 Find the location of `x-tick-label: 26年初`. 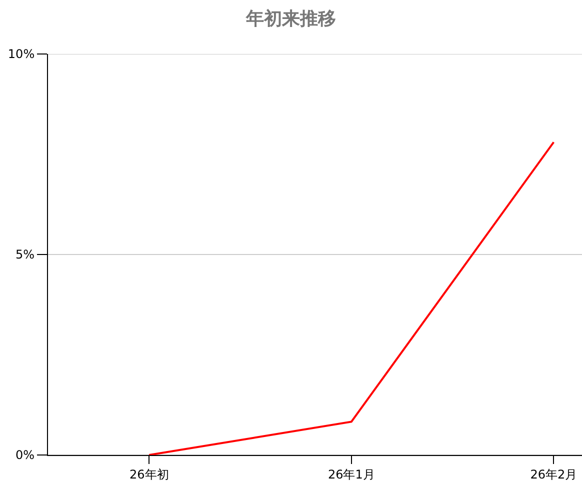

x-tick-label: 26年初 is located at coordinates (149, 474).